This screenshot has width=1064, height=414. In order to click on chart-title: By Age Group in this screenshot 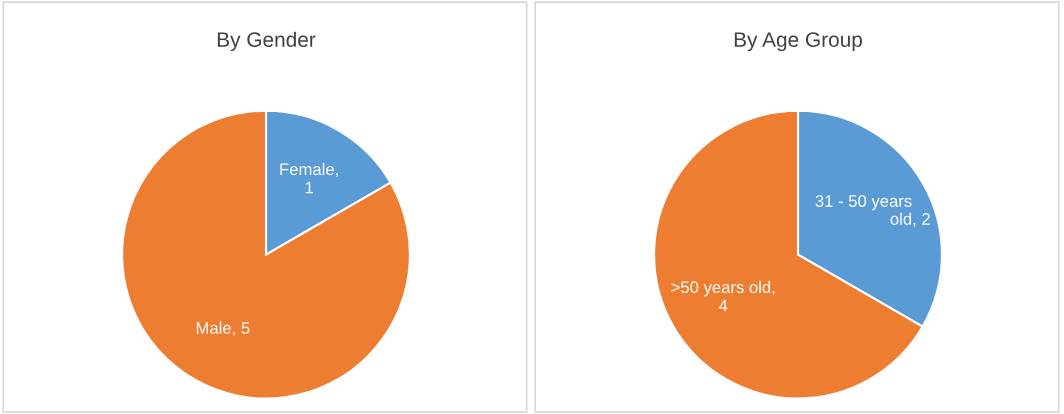, I will do `click(798, 42)`.